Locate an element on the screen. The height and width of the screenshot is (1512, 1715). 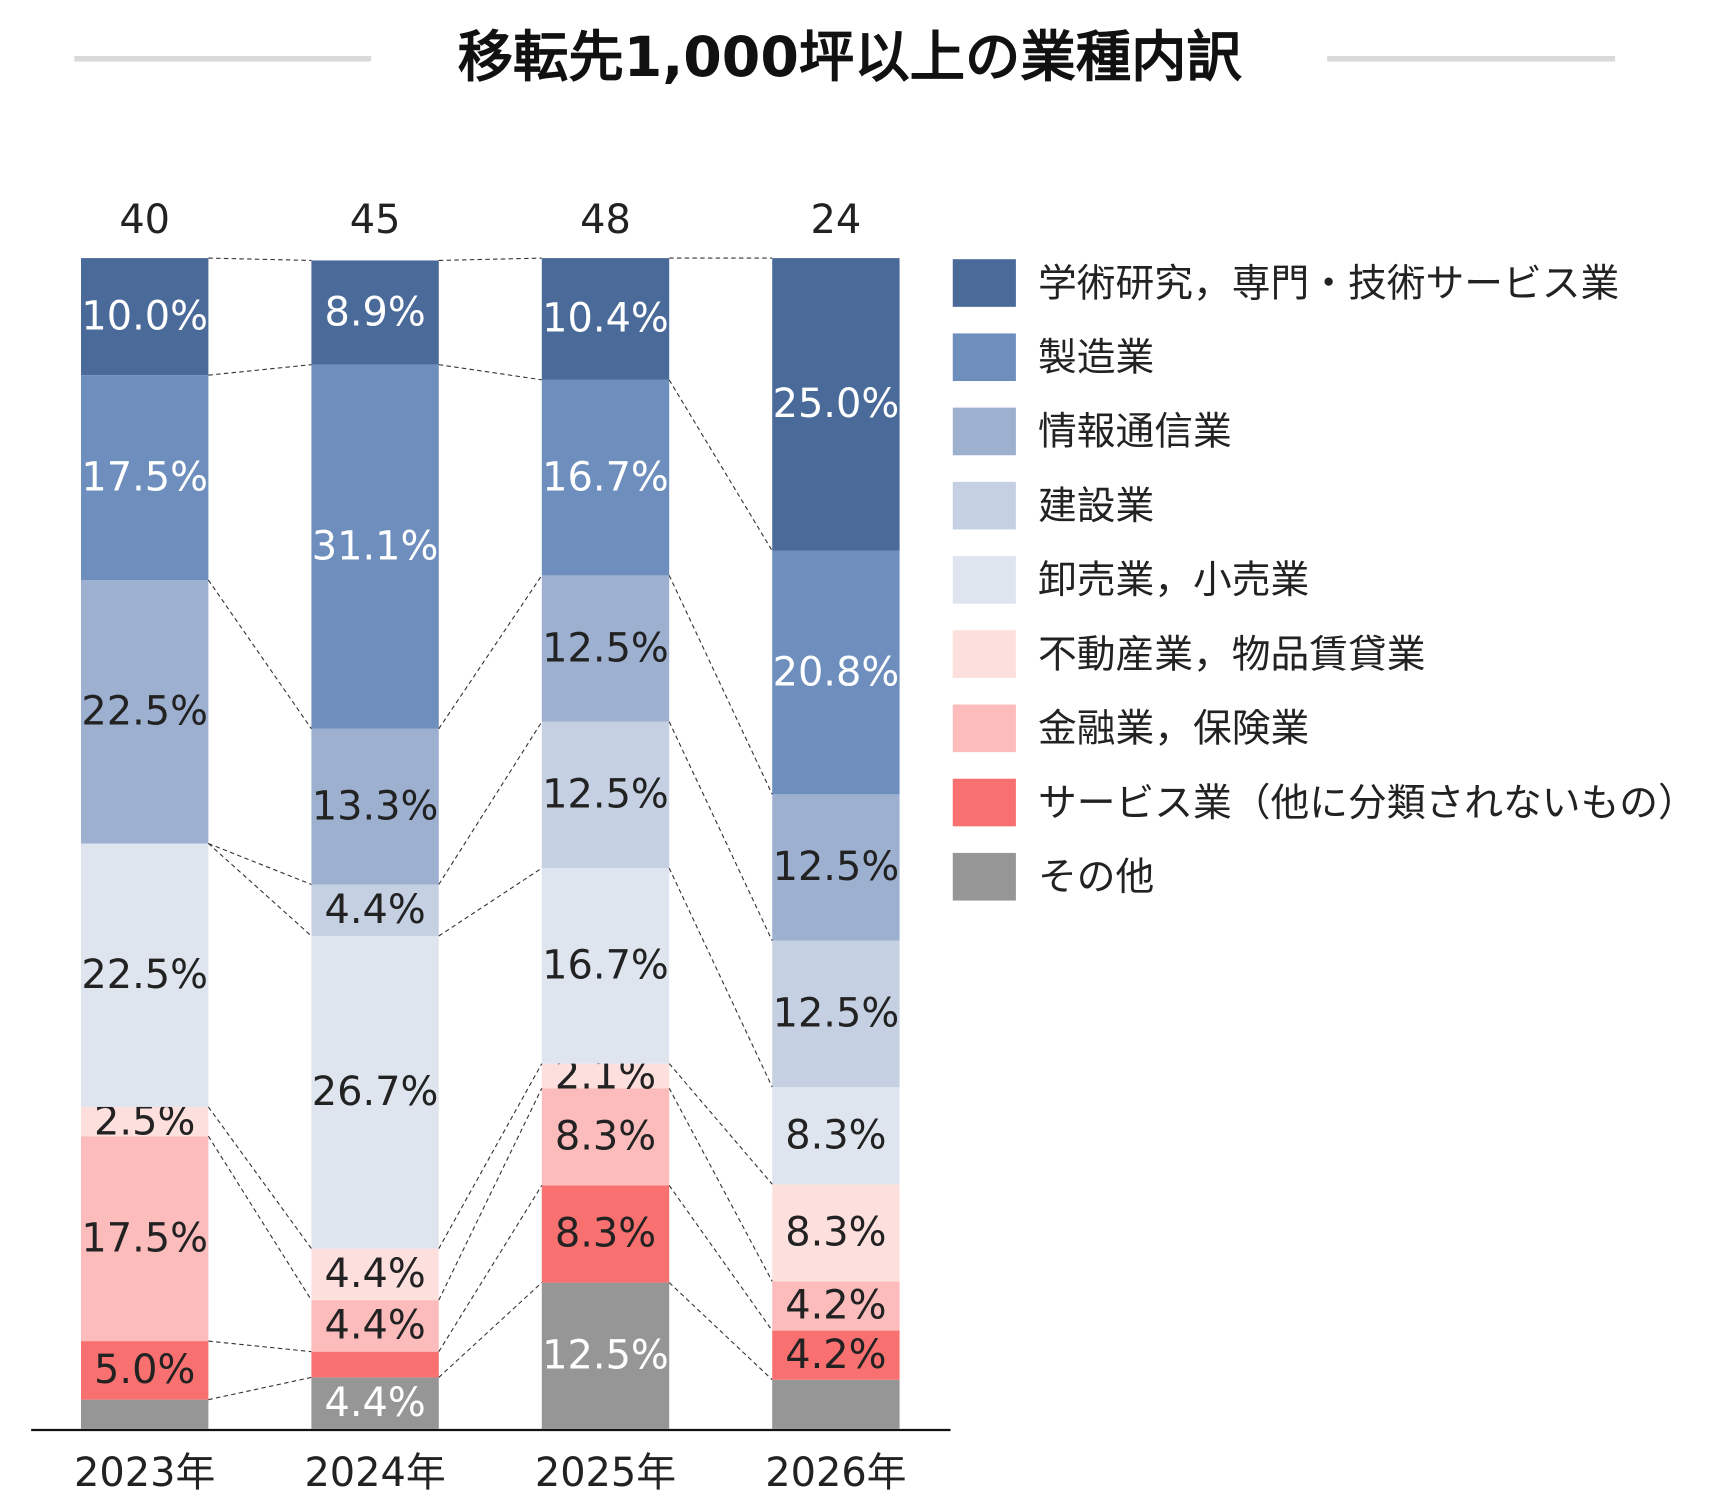
data-label: 10.0% is located at coordinates (144, 316).